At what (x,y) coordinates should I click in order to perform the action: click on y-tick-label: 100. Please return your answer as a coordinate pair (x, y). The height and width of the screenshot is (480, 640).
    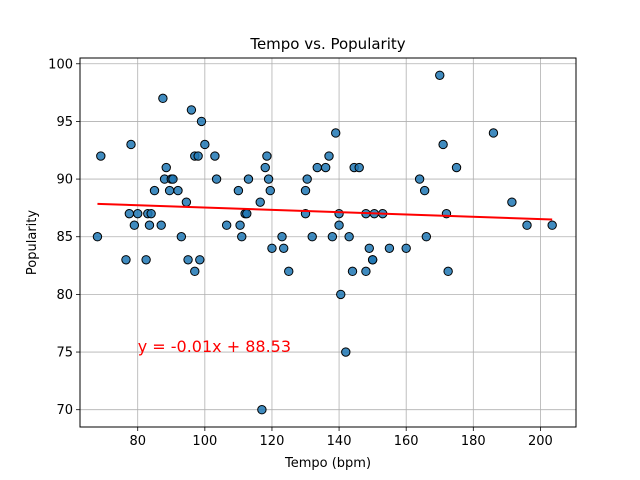
    Looking at the image, I should click on (60, 64).